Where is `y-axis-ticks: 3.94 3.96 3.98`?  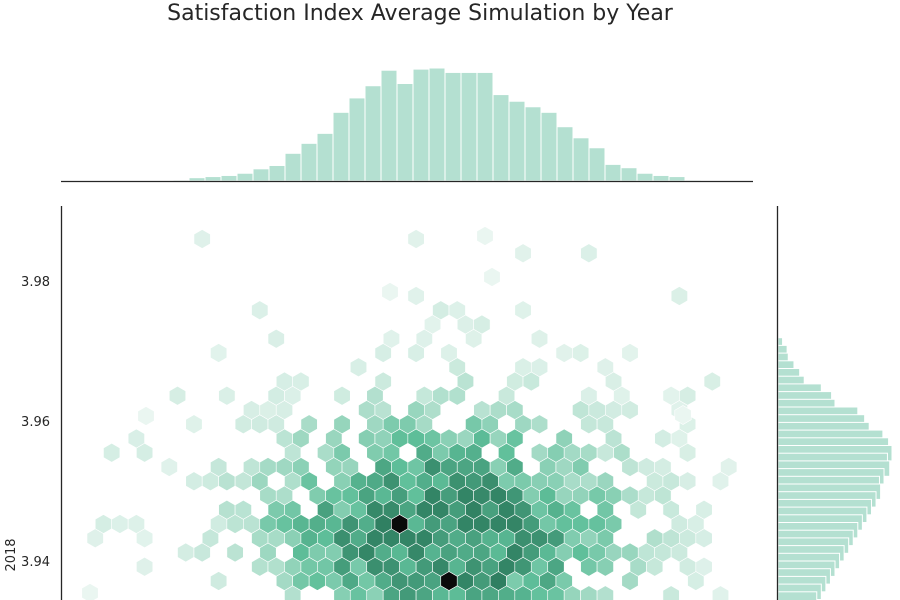
y-axis-ticks: 3.94 3.96 3.98 is located at coordinates (35, 422).